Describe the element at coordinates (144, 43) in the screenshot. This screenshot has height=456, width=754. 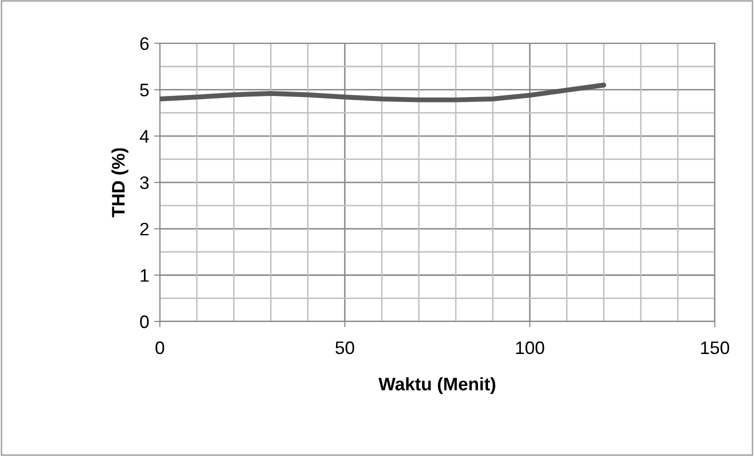
I see `y-tick-label: 6` at that location.